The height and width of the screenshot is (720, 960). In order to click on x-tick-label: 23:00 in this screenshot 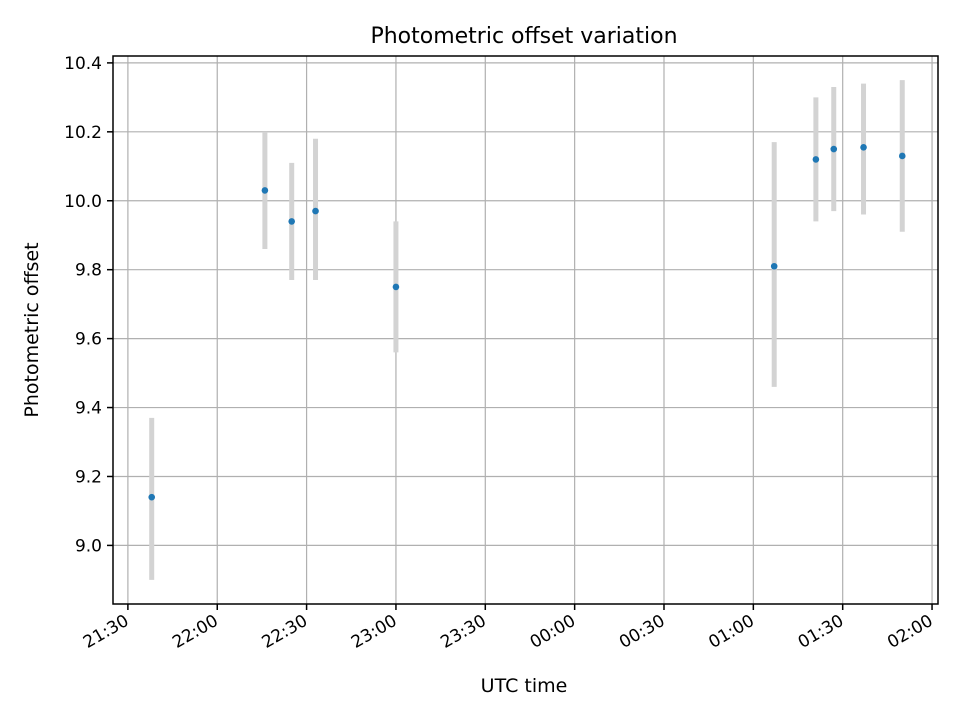, I will do `click(374, 632)`.